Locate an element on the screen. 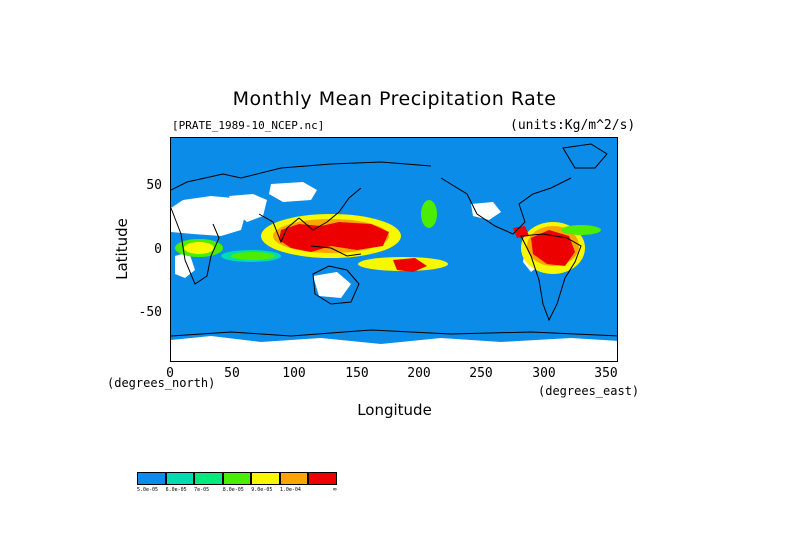 This screenshot has width=789, height=558. arabia-dry-region is located at coordinates (248, 208).